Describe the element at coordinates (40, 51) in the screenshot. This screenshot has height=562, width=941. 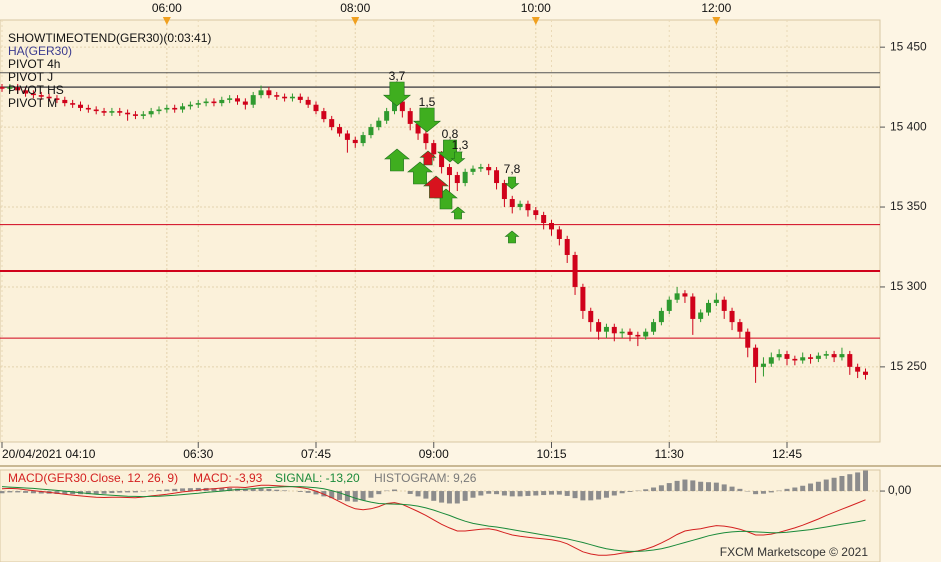
I see `indicator-name: HA(GER30)` at that location.